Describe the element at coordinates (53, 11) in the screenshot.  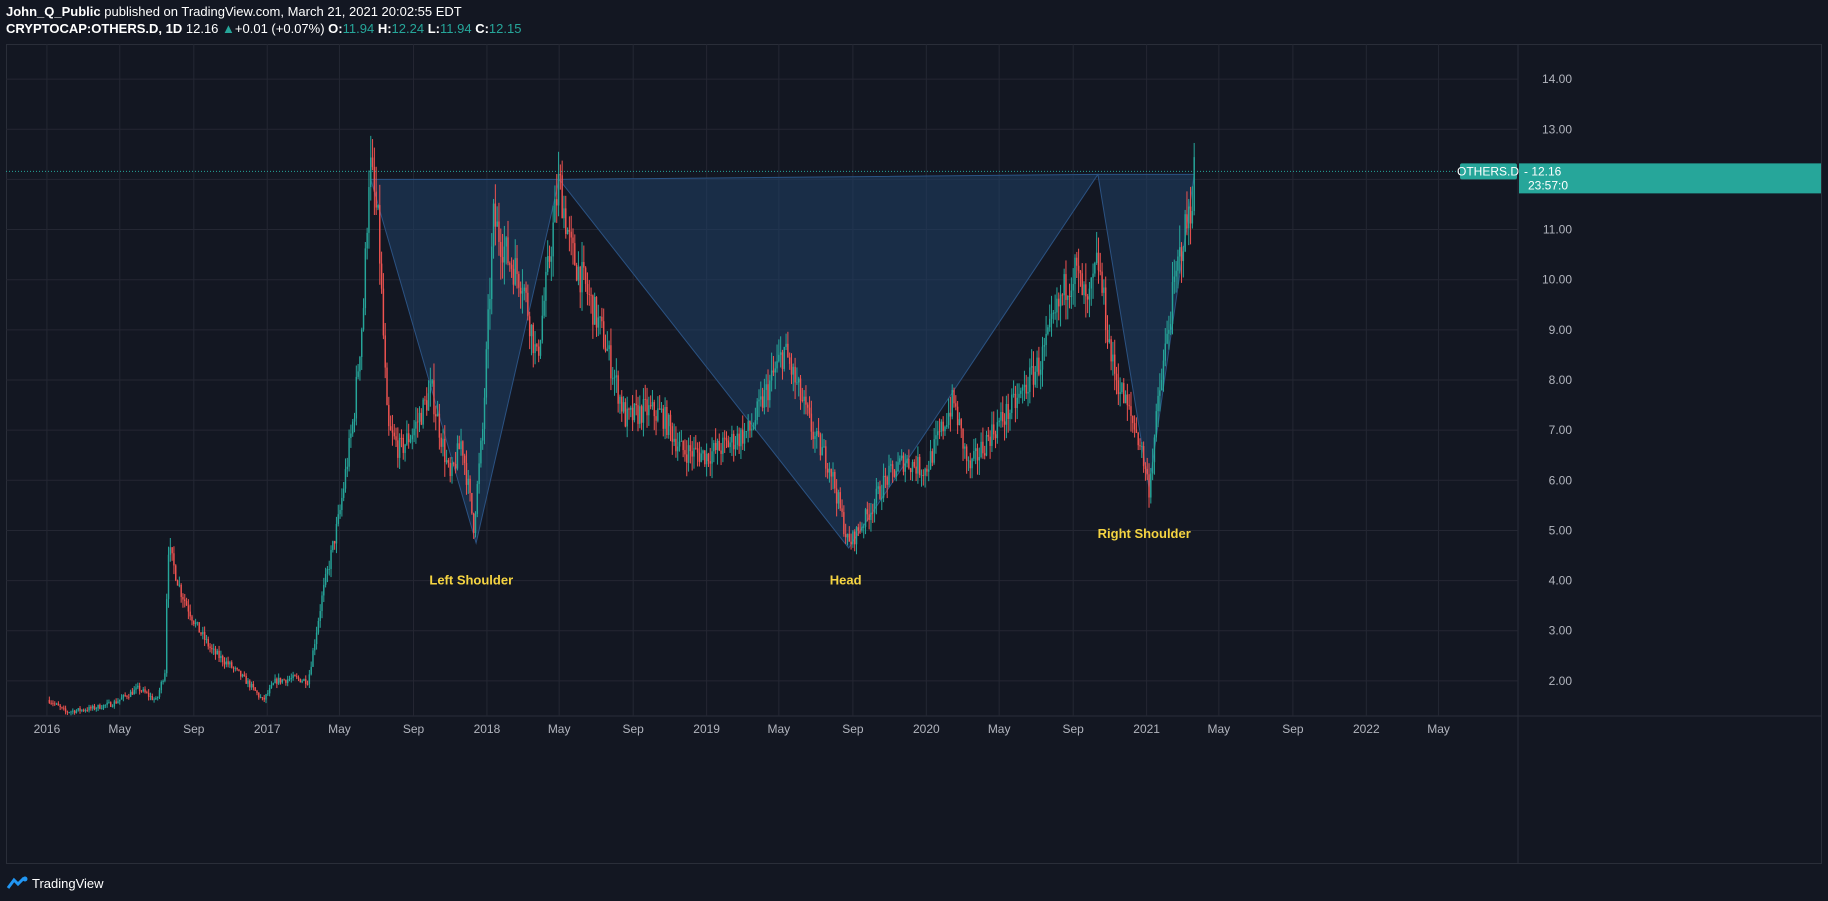
I see `author-name: John_Q_Public` at that location.